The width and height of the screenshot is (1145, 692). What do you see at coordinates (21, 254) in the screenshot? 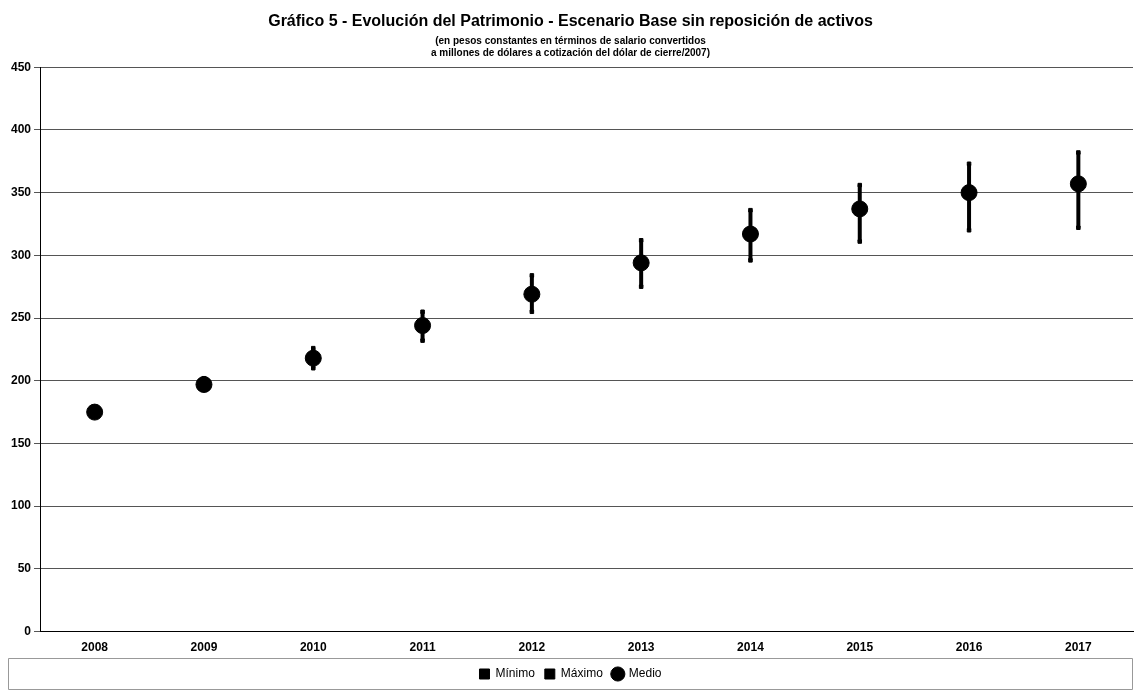
I see `y-tick-label: 300` at bounding box center [21, 254].